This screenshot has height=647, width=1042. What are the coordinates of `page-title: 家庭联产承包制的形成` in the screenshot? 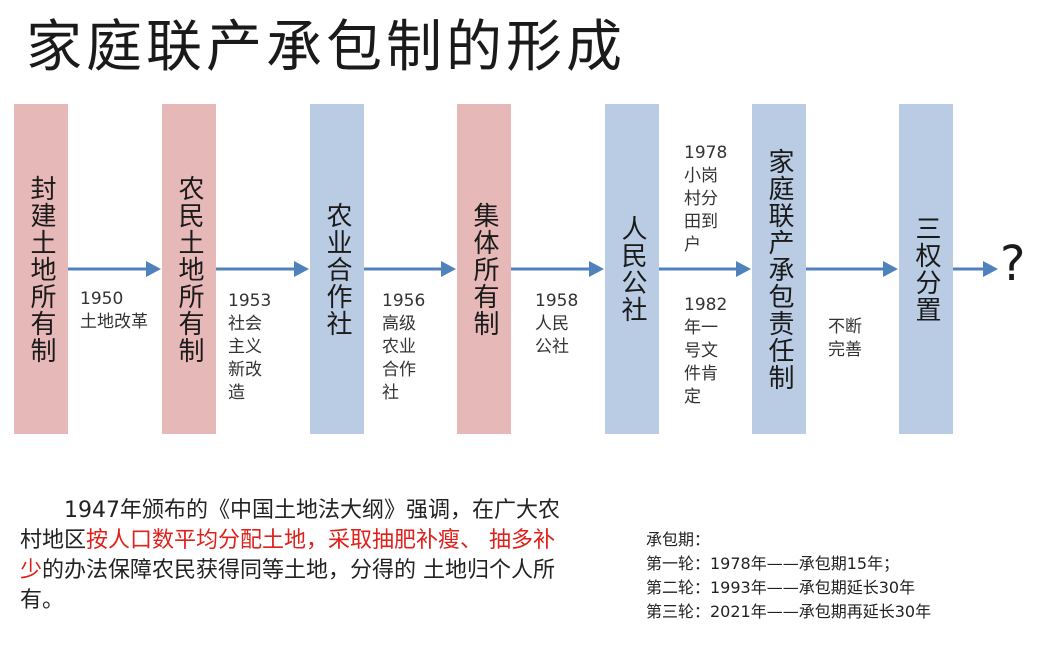 It's located at (326, 47).